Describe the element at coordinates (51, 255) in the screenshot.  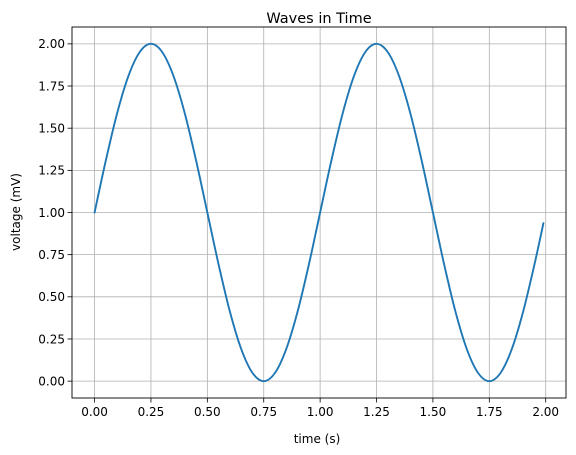
I see `y-tick-label: 0.75` at that location.